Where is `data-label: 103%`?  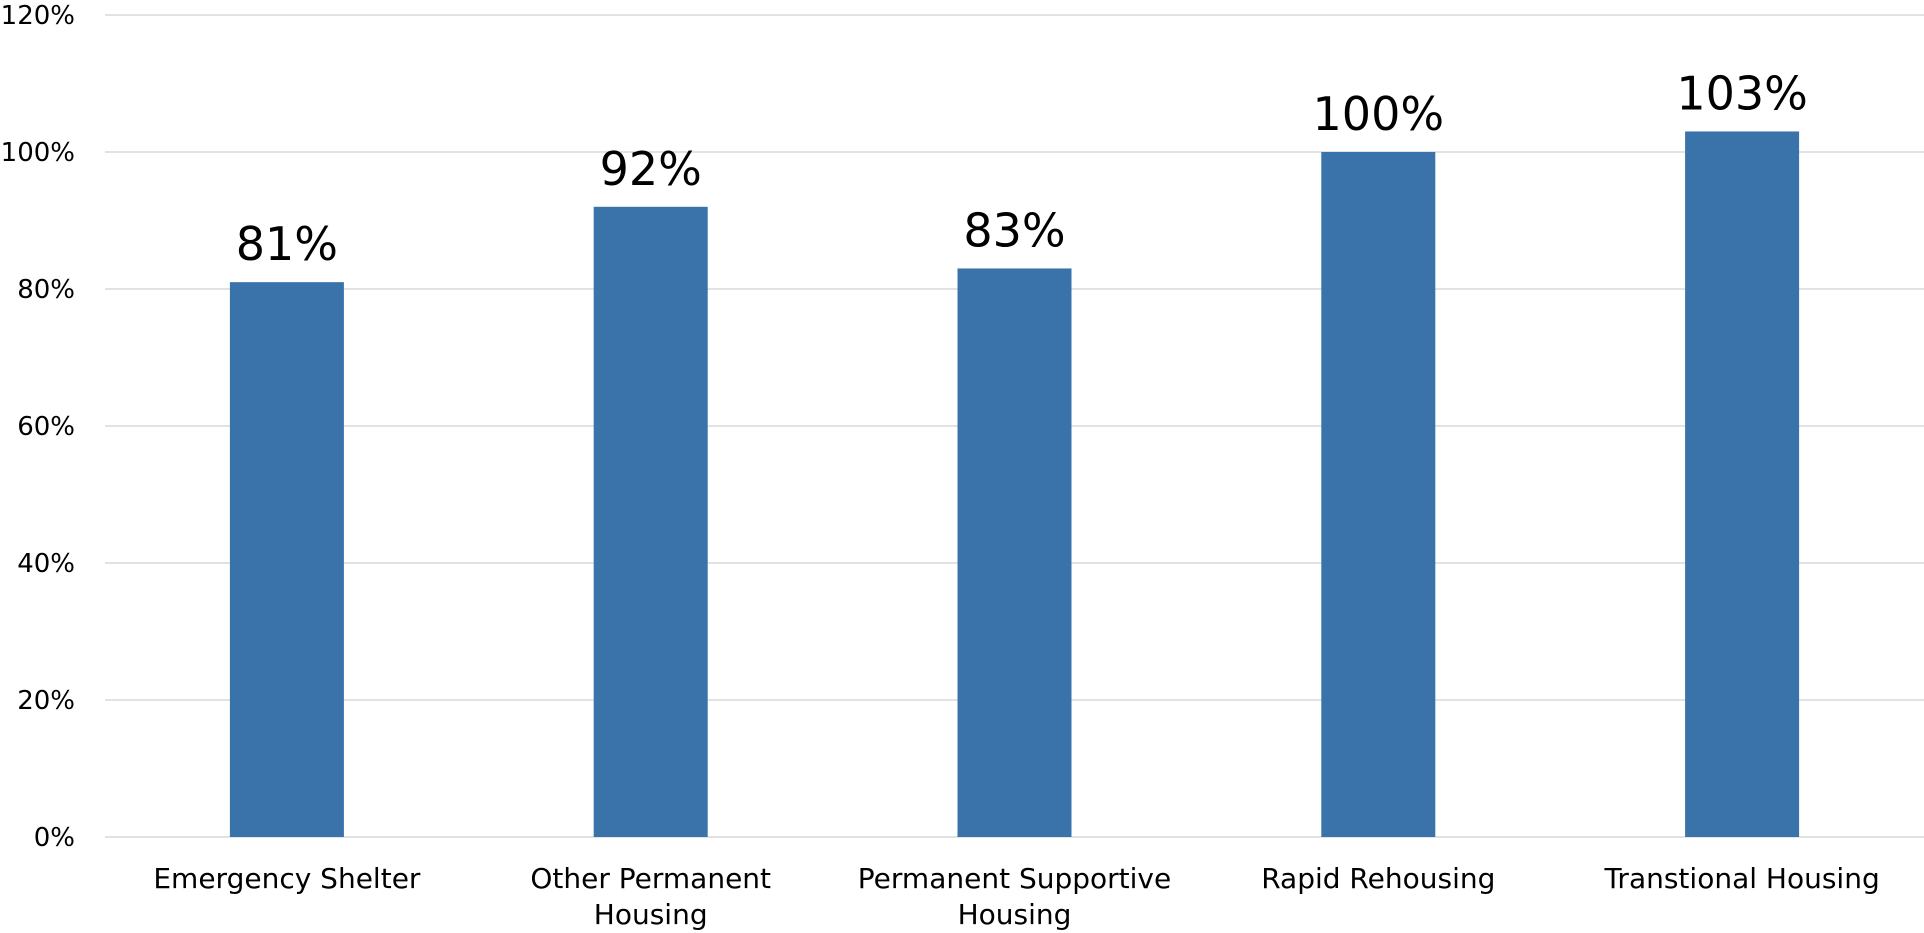 data-label: 103% is located at coordinates (1742, 93).